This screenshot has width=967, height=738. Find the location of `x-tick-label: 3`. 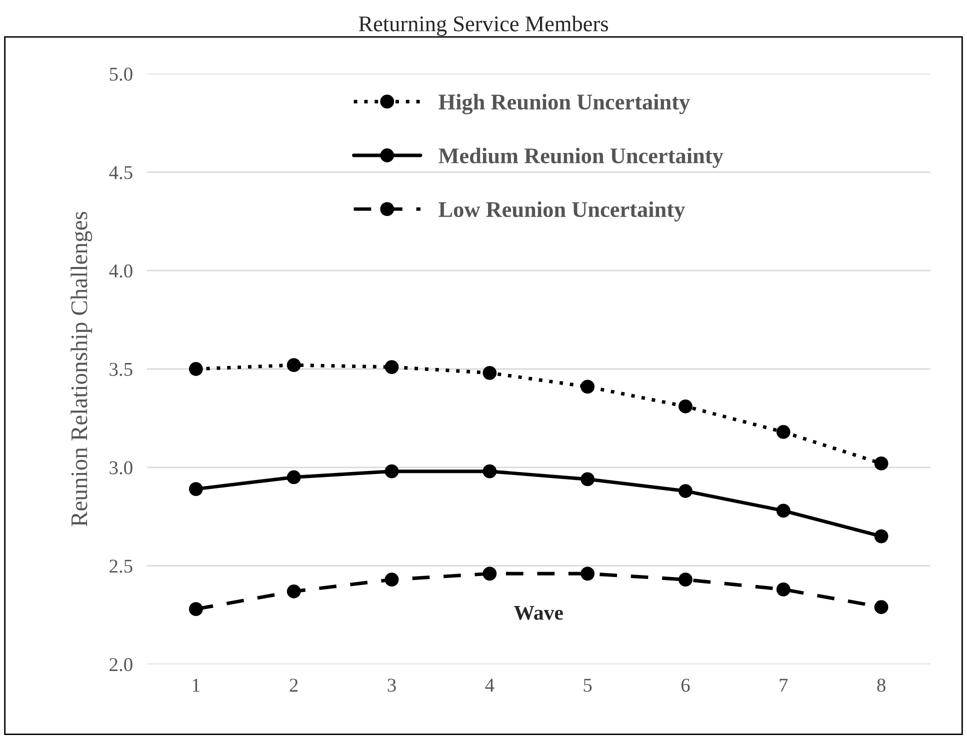

x-tick-label: 3 is located at coordinates (392, 685).